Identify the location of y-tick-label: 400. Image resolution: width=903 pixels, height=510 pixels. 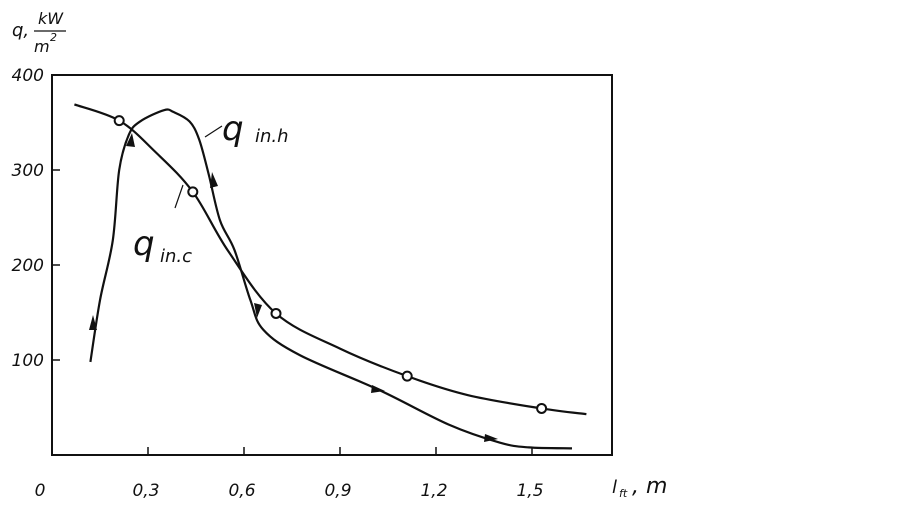
(28, 76).